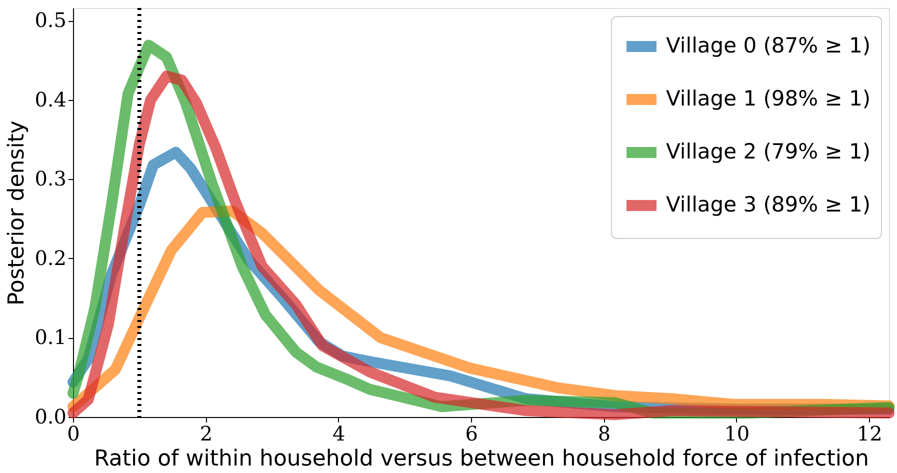 The height and width of the screenshot is (473, 897). I want to click on x-tick-label: 12, so click(869, 434).